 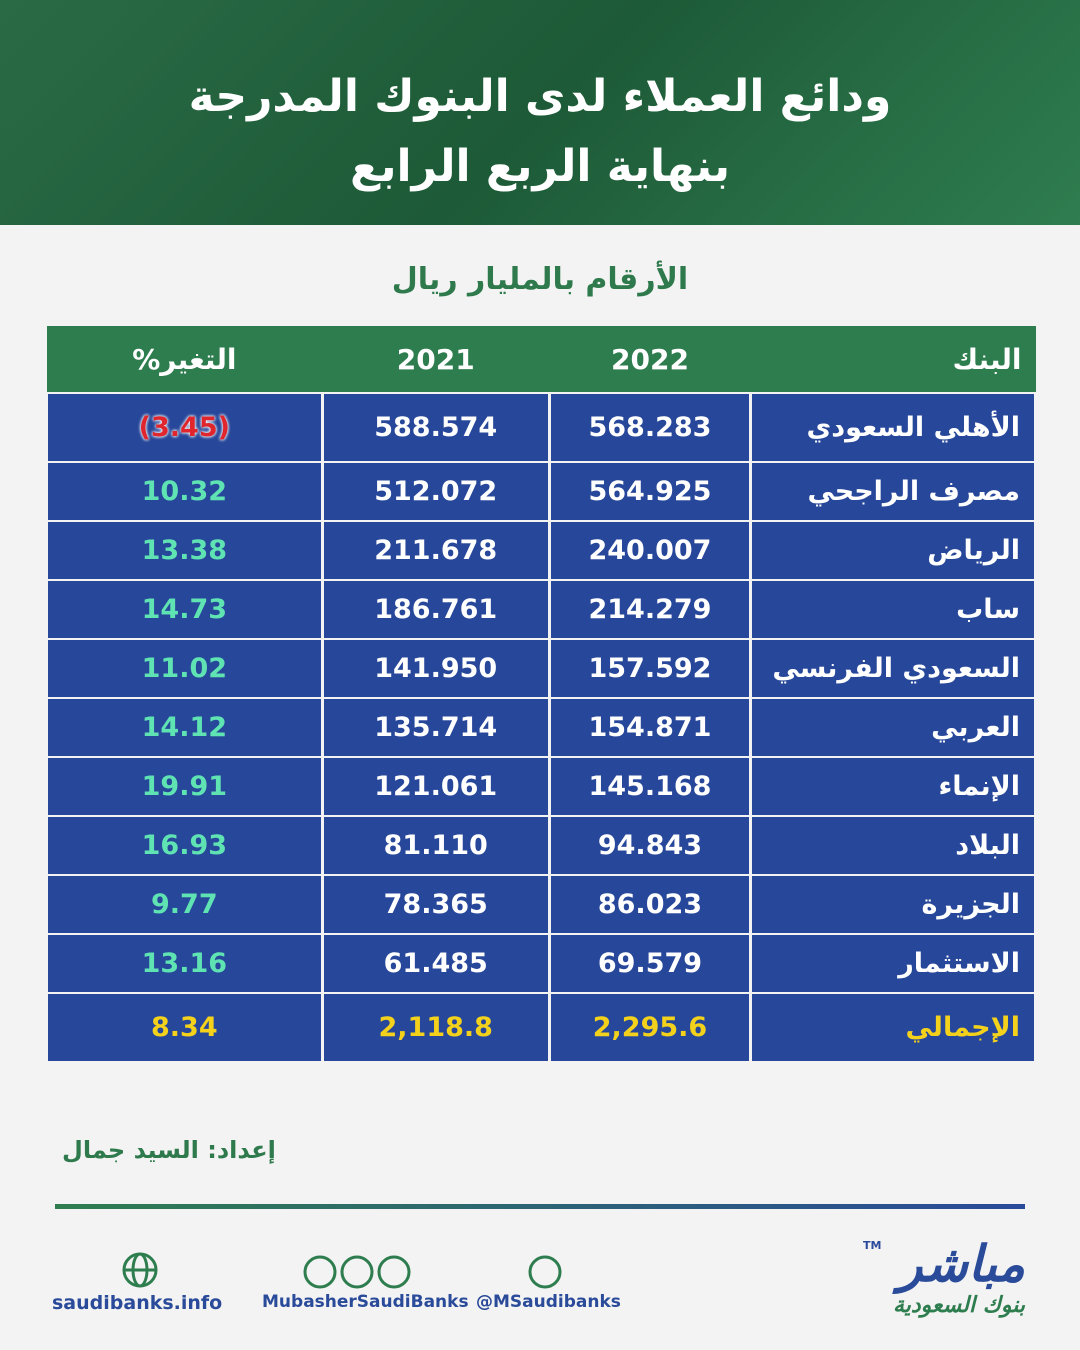 I want to click on table-row: العربي 154.871 135.714 14.12, so click(x=541, y=727).